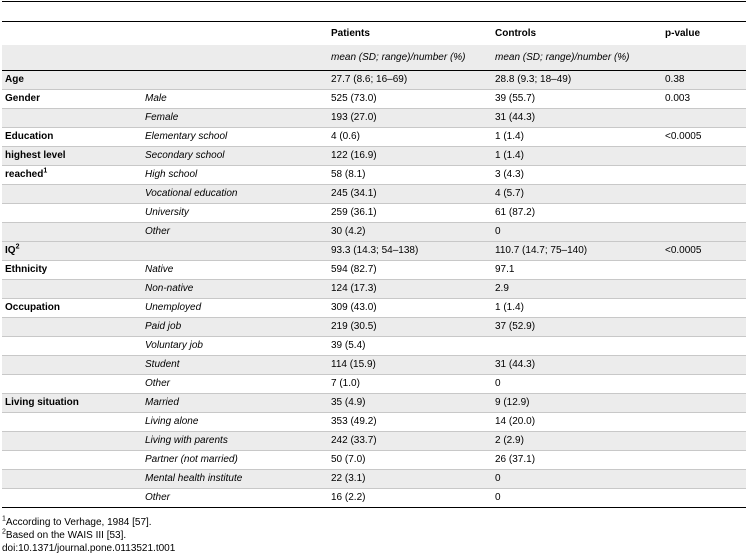 This screenshot has width=746, height=555. I want to click on cell-controls: 37 (52.9), so click(577, 327).